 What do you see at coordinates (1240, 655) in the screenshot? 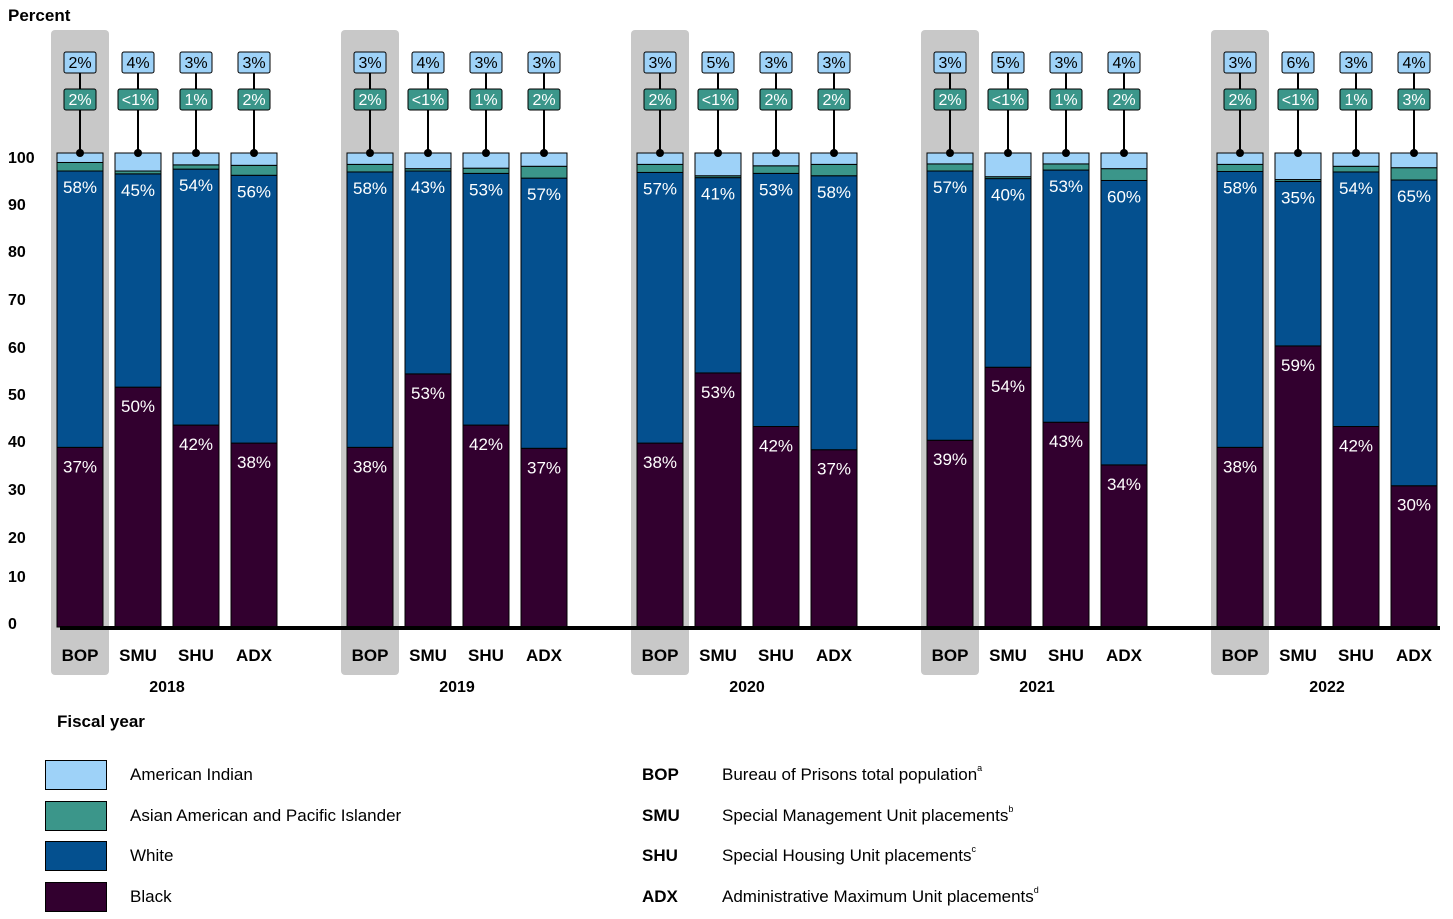
I see `x-category-label-2022-bop: BOP` at bounding box center [1240, 655].